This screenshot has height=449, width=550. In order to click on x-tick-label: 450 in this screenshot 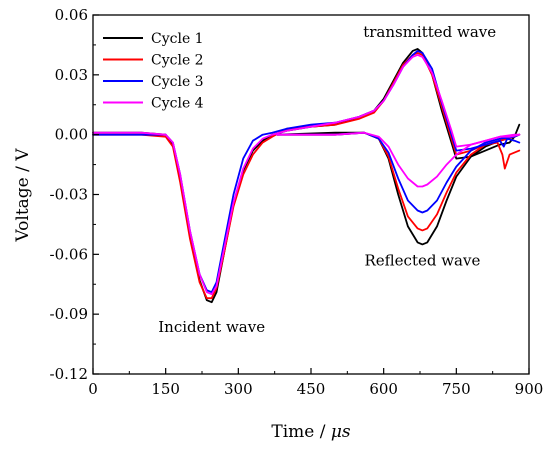, I will do `click(311, 389)`.